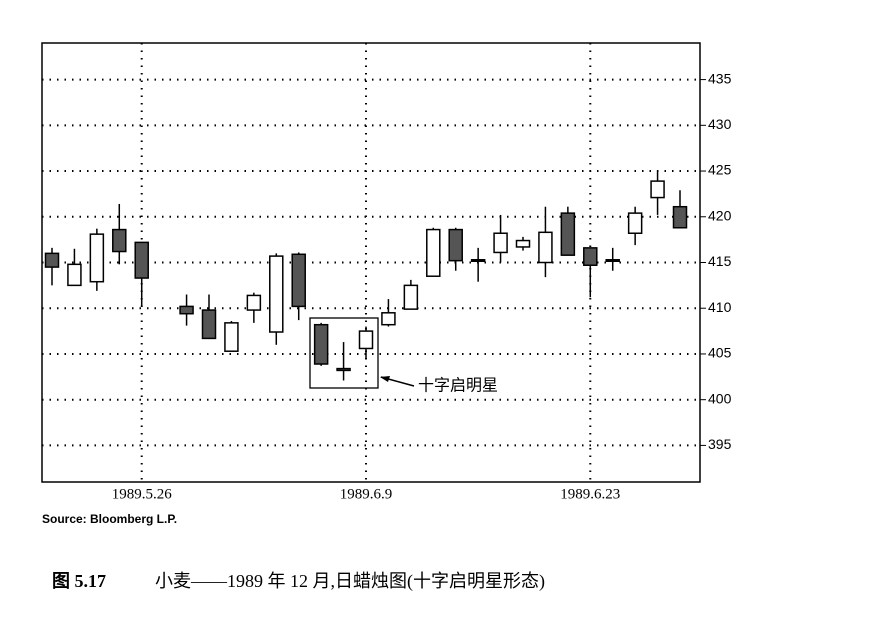  I want to click on annotation: 十字启明星, so click(458, 385).